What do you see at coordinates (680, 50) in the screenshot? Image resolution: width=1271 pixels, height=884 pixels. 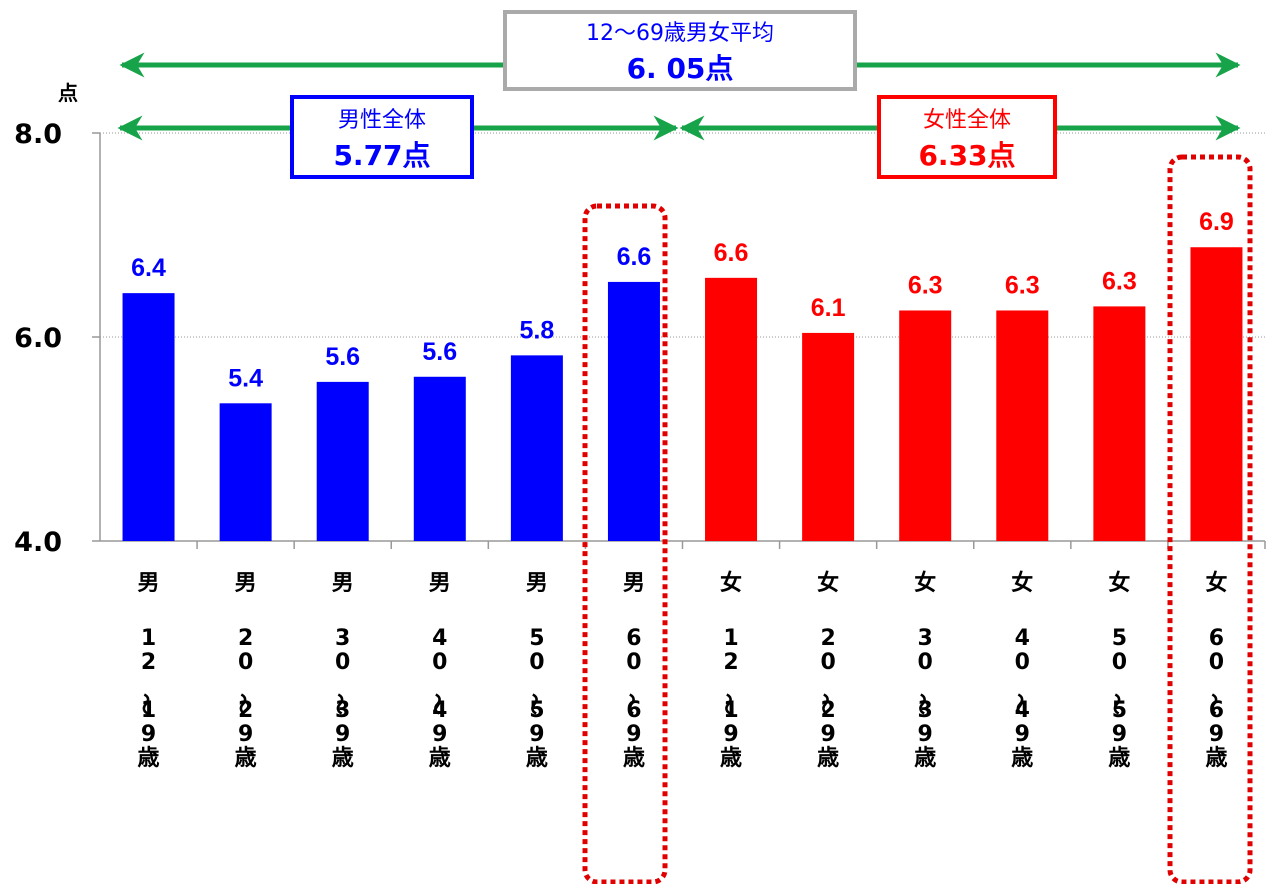 I see `overall-average-annotation: 12〜69歳男女平均 6. 05点` at bounding box center [680, 50].